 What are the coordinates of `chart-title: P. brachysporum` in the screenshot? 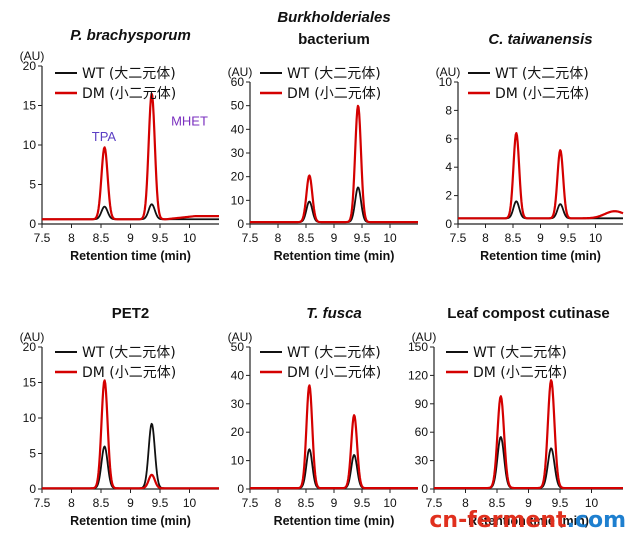 It's located at (130, 35).